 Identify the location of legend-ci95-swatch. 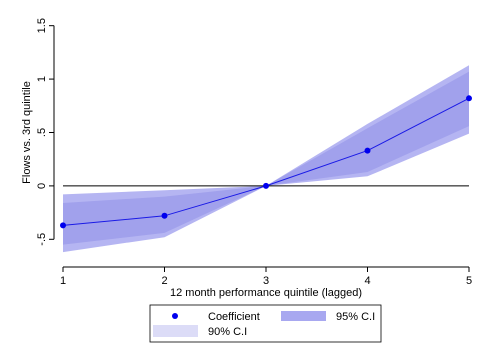
(303, 316).